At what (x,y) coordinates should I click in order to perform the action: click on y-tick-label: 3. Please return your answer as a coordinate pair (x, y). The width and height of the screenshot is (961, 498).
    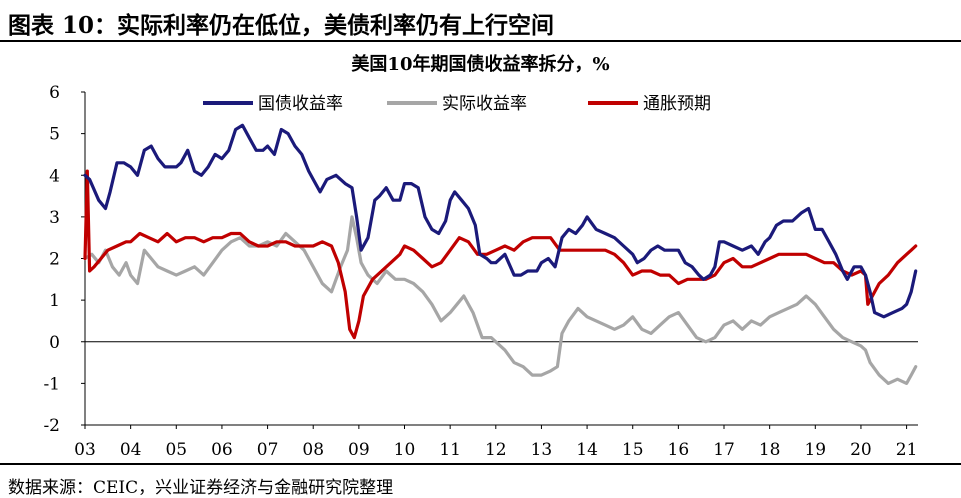
    Looking at the image, I should click on (54, 218).